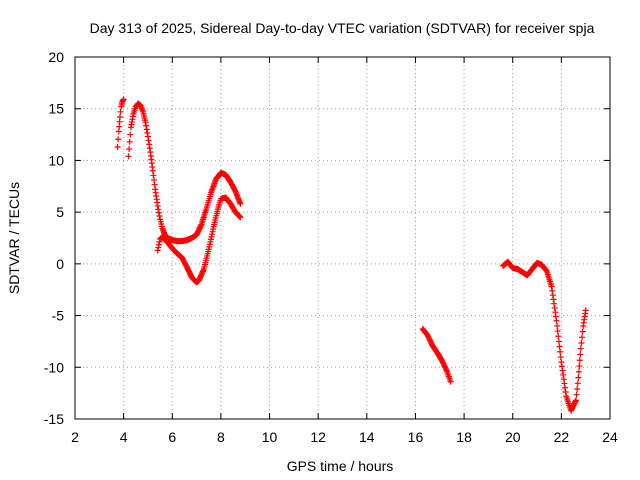  Describe the element at coordinates (56, 57) in the screenshot. I see `y-tick-label: 20` at that location.